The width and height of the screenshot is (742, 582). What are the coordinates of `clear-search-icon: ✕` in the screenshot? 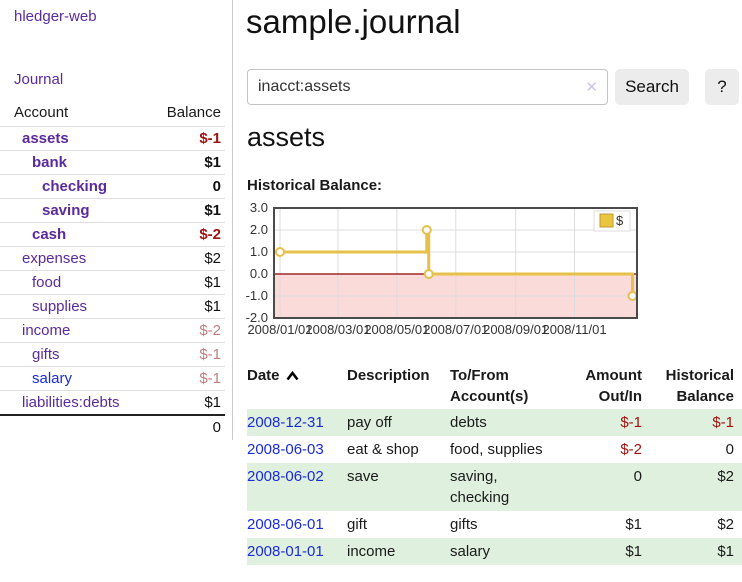 It's located at (591, 87).